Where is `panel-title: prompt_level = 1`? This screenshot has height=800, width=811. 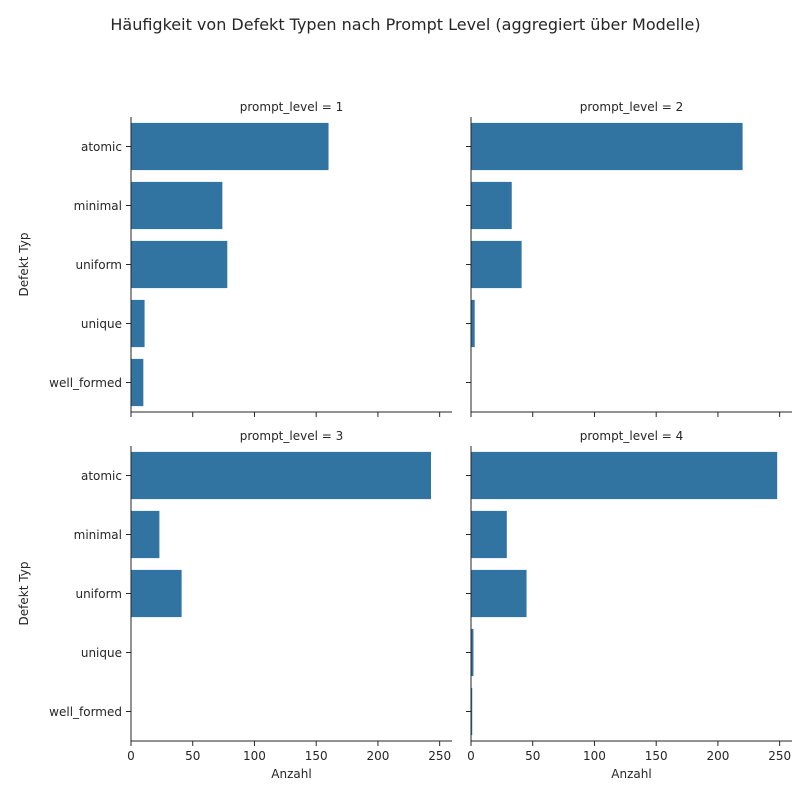
panel-title: prompt_level = 1 is located at coordinates (292, 107).